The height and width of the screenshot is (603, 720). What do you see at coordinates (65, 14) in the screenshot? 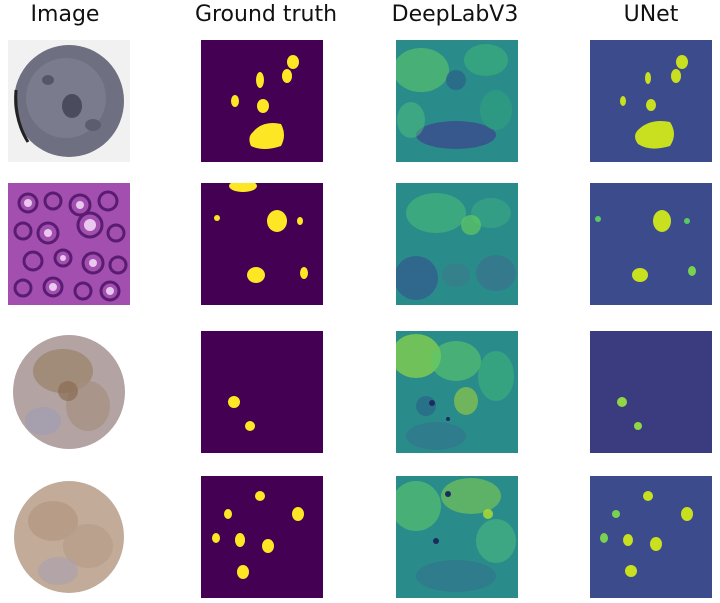
I see `column-title-image: Image` at bounding box center [65, 14].